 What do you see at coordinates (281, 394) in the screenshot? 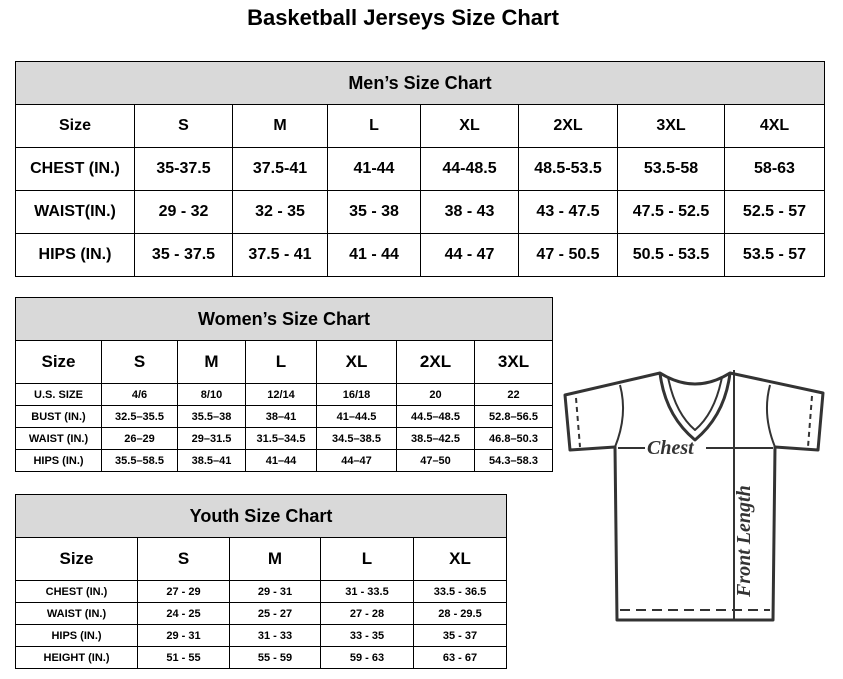
I see `table-cell: 12/14` at bounding box center [281, 394].